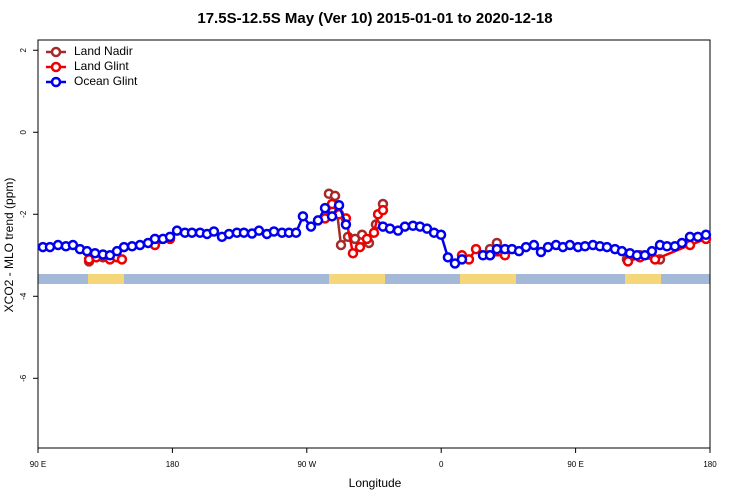 Image resolution: width=750 pixels, height=500 pixels. Describe the element at coordinates (106, 81) in the screenshot. I see `legend-label: Ocean Glint` at that location.